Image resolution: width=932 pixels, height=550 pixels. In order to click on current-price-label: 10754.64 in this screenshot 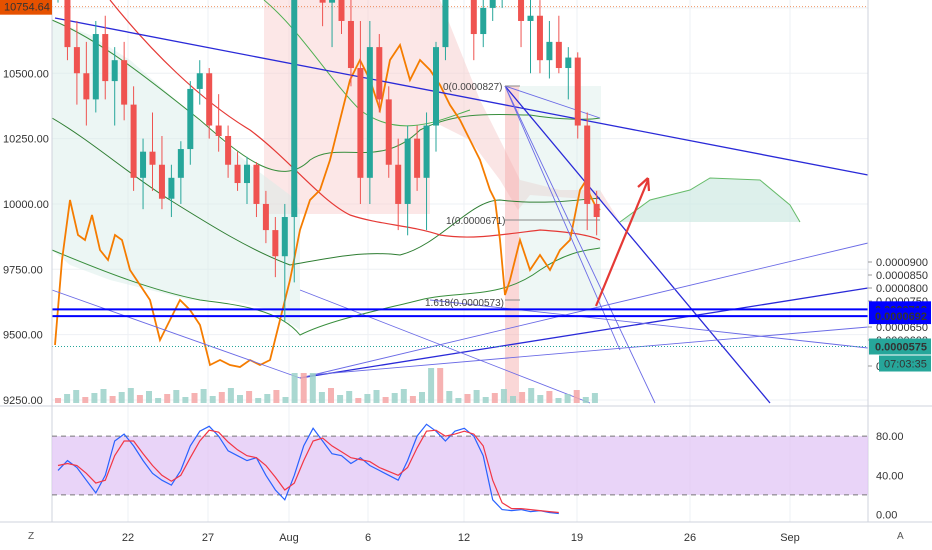, I will do `click(27, 8)`.